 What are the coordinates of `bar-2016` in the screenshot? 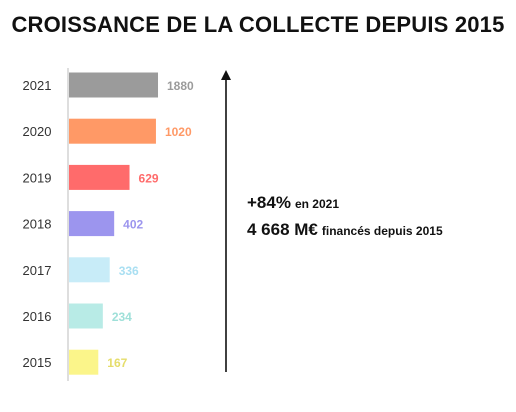 It's located at (86, 316).